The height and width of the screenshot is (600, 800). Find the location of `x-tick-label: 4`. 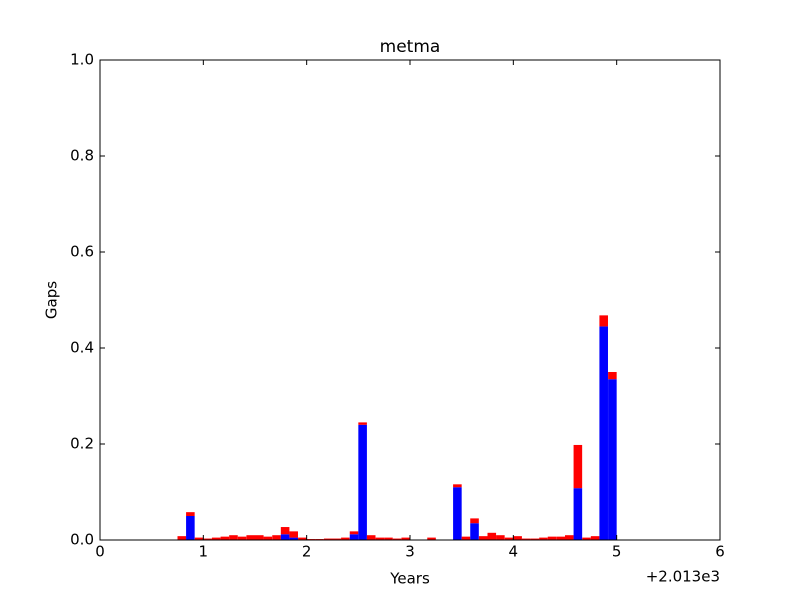

x-tick-label: 4 is located at coordinates (514, 552).